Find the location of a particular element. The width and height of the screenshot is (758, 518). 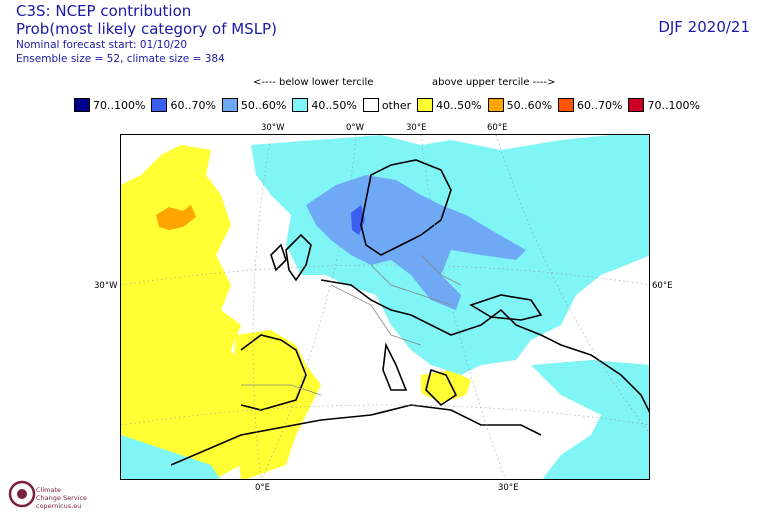

below-40-50-region-sw is located at coordinates (170, 457).